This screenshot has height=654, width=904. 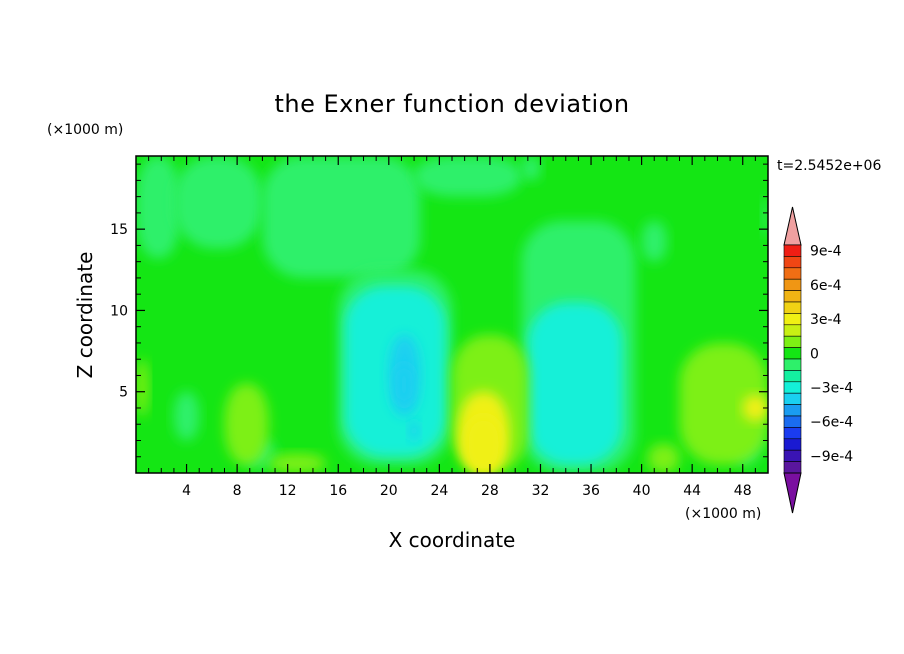 What do you see at coordinates (829, 166) in the screenshot?
I see `time-label: t=2.5452e+06` at bounding box center [829, 166].